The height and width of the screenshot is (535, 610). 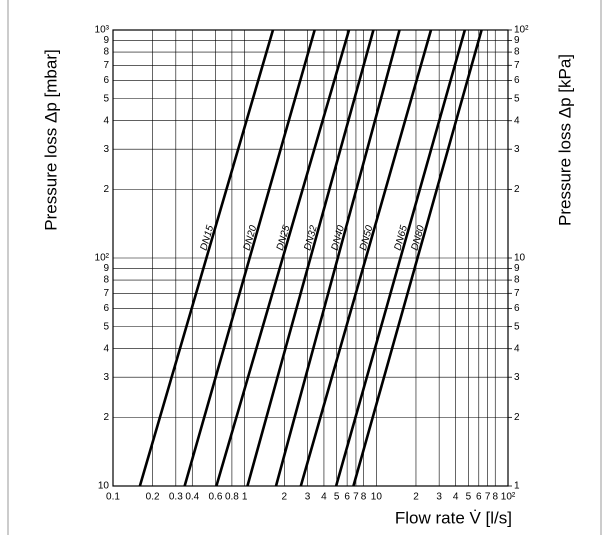 I want to click on x-tick-label: 10², so click(x=508, y=497).